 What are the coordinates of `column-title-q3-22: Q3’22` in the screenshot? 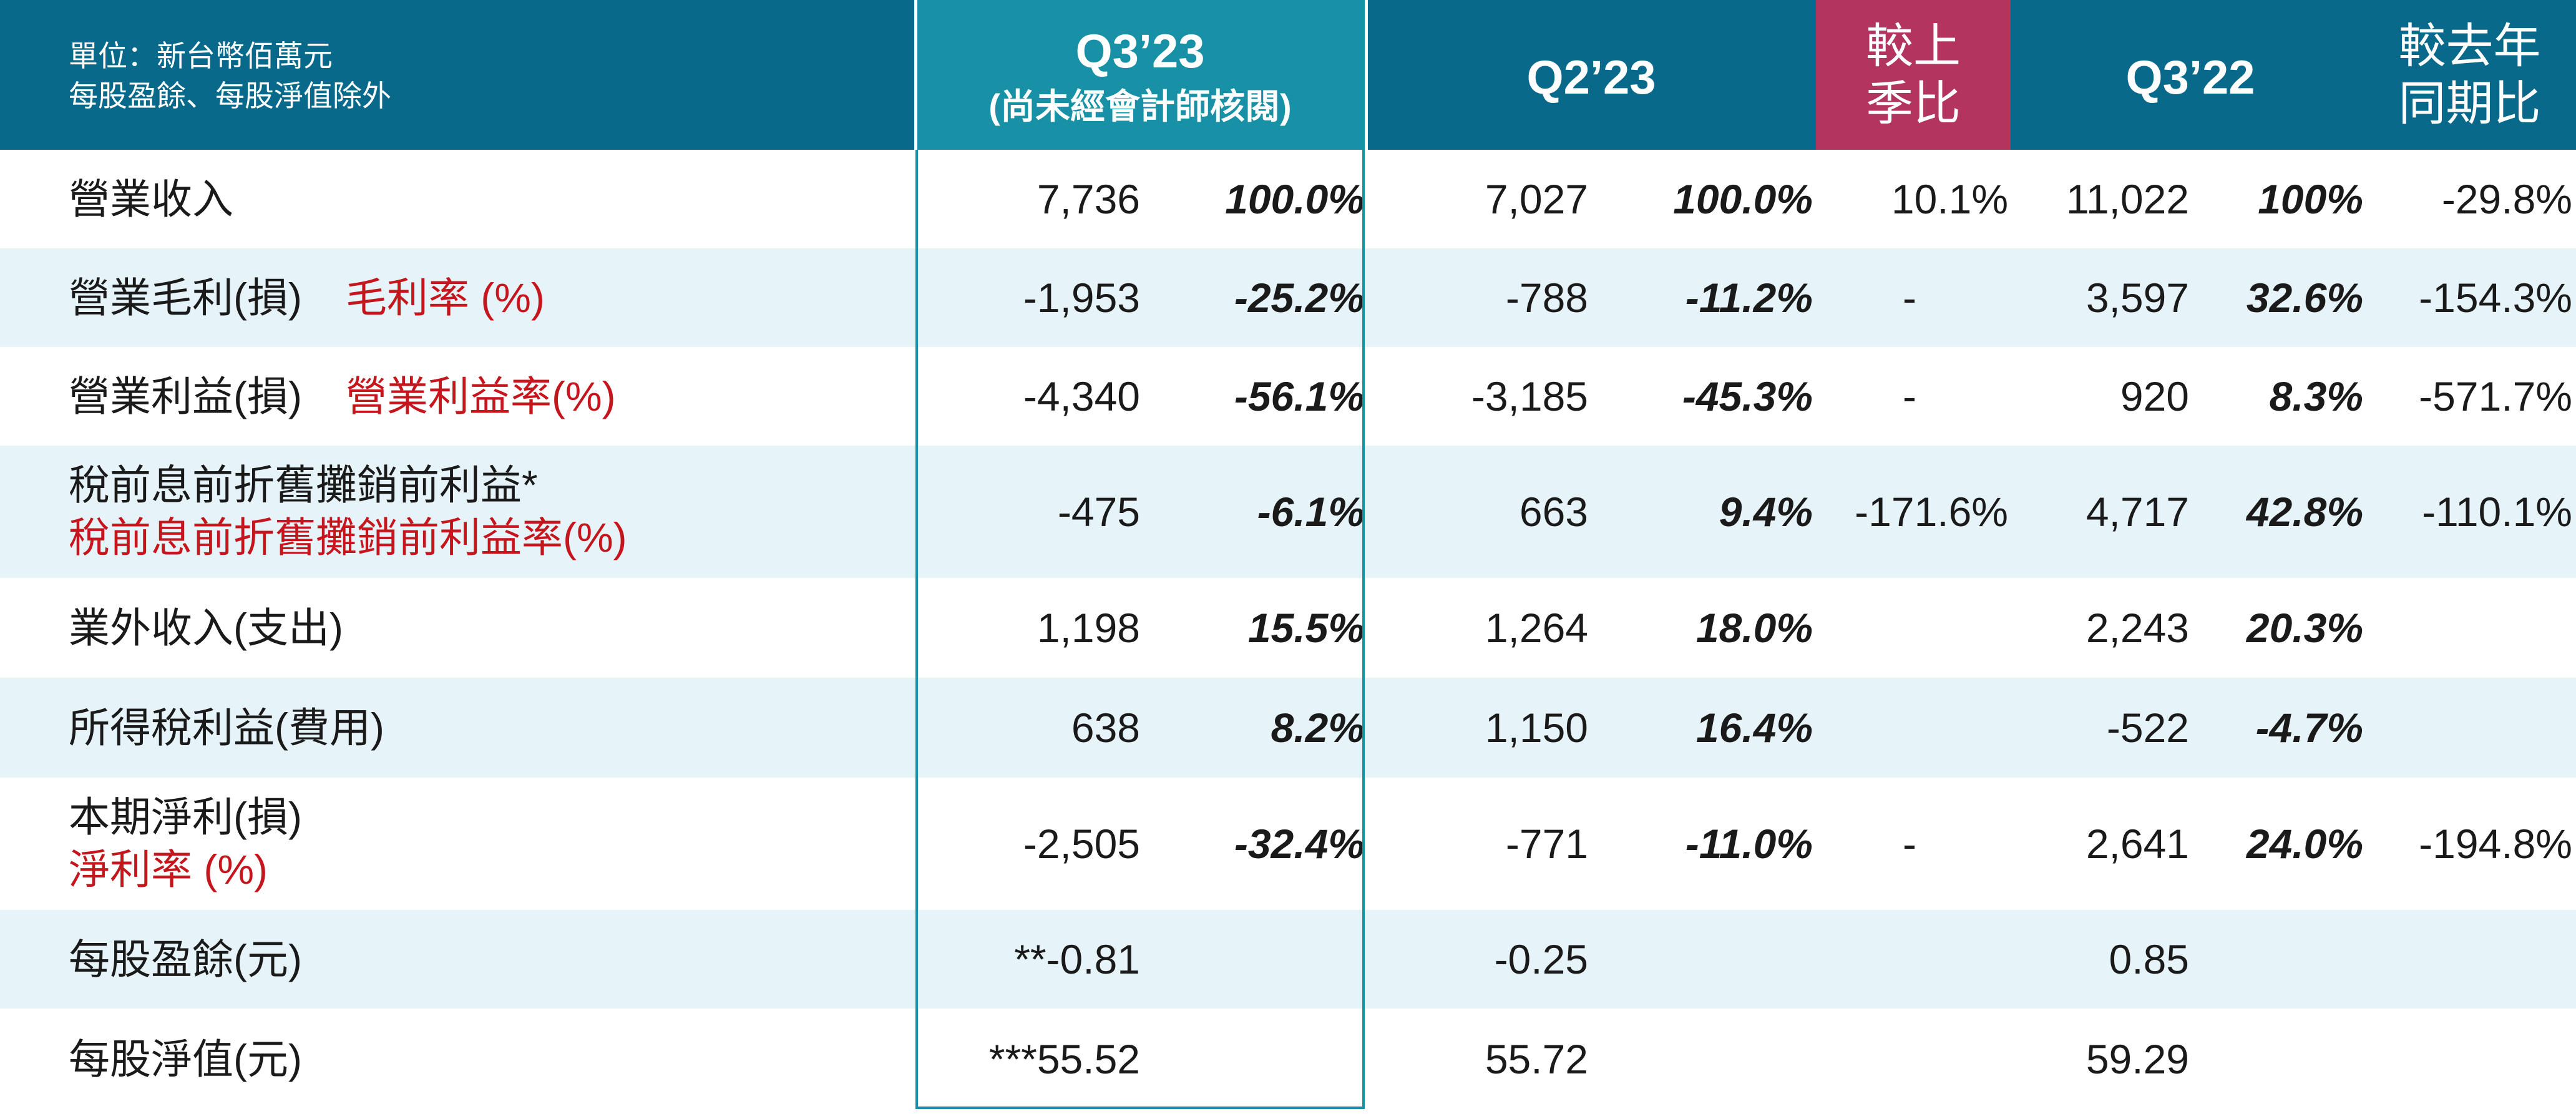 It's located at (2190, 77).